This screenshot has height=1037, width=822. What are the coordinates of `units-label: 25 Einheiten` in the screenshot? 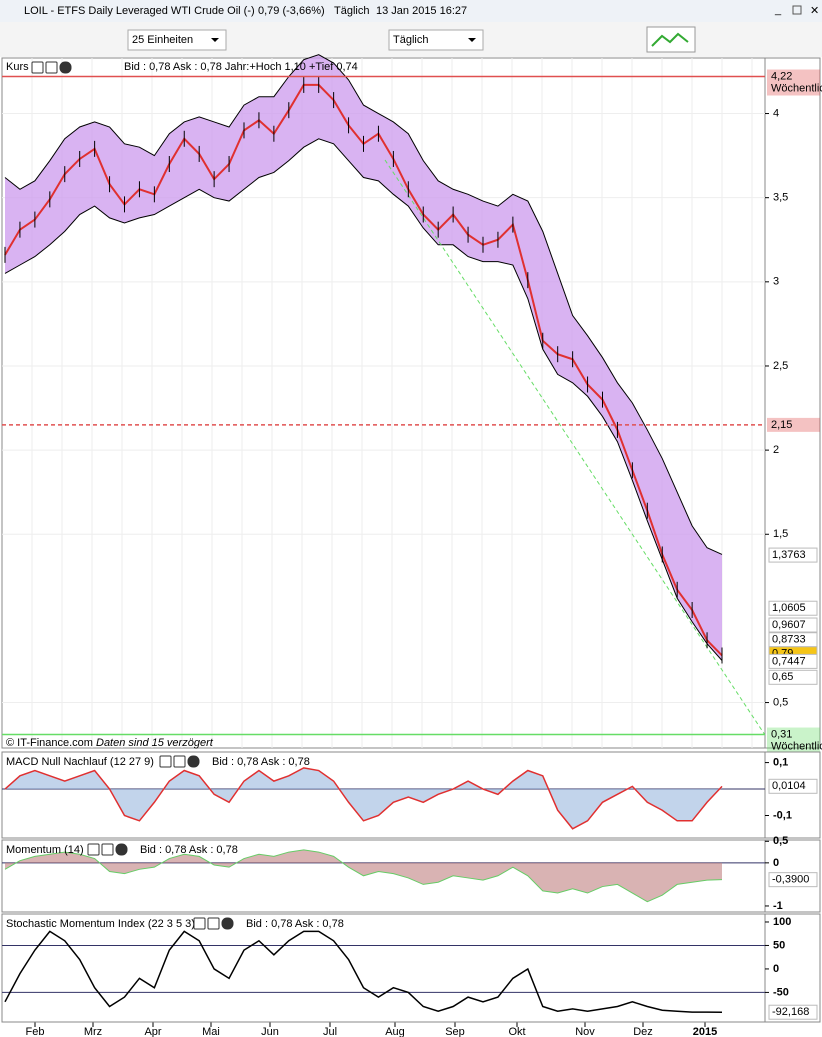 It's located at (162, 40).